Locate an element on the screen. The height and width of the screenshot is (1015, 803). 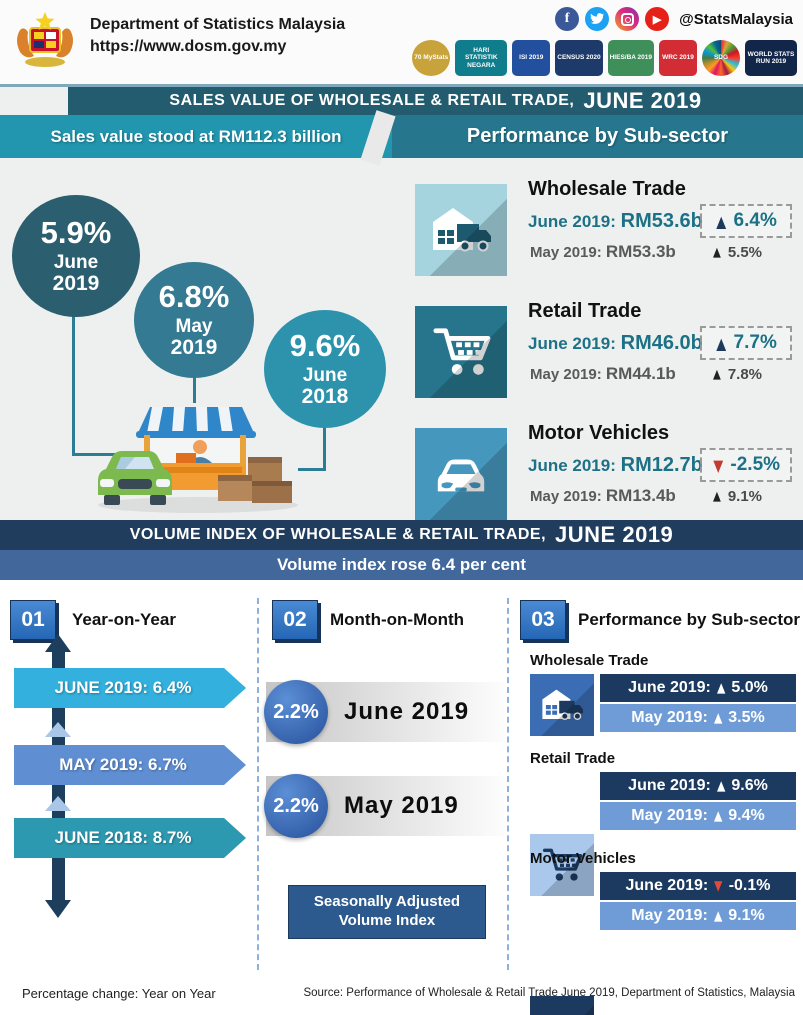
mom-row-may: 2.2% May 2019 is located at coordinates (385, 806).